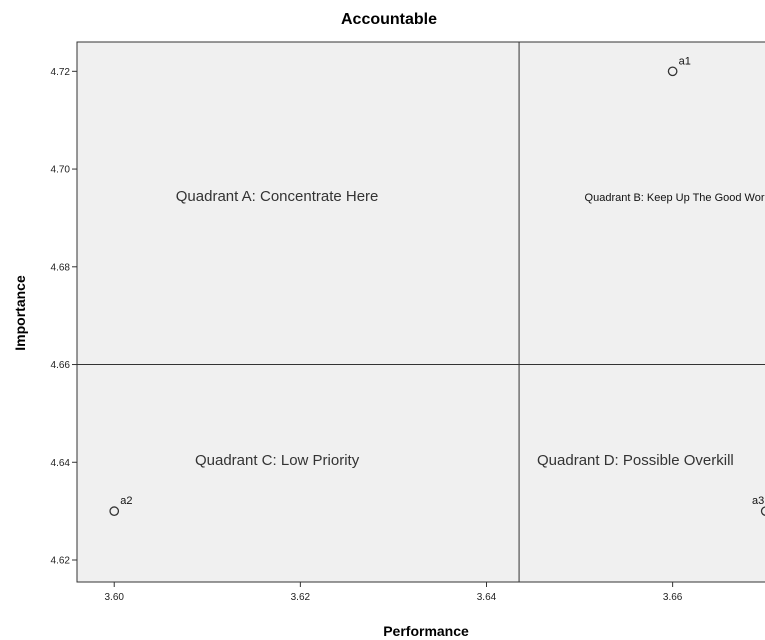 The width and height of the screenshot is (765, 640). What do you see at coordinates (426, 631) in the screenshot?
I see `x-axis-title: Performance` at bounding box center [426, 631].